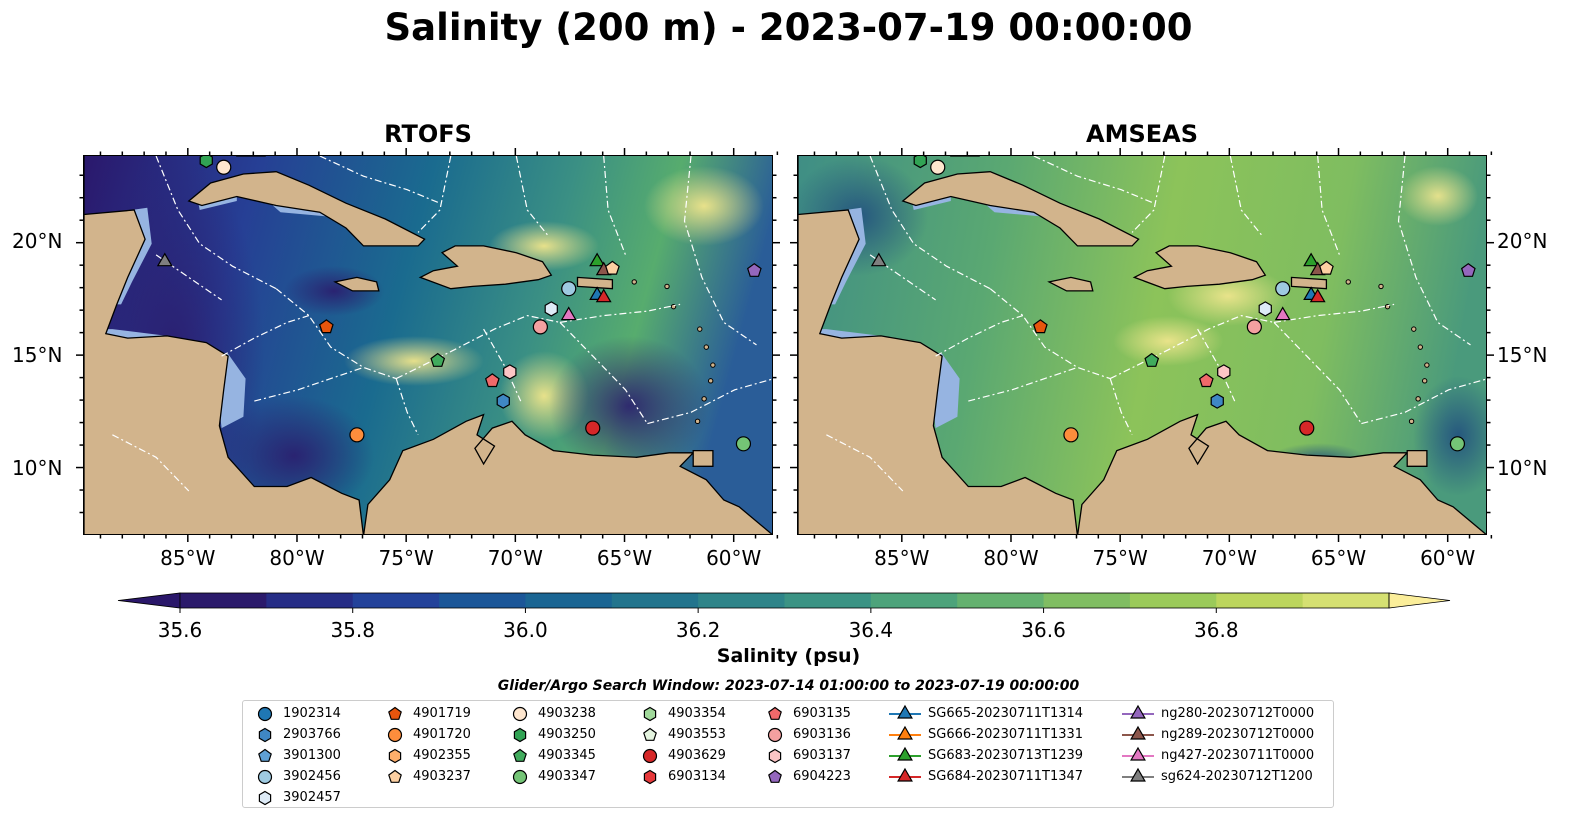 The width and height of the screenshot is (1577, 826). I want to click on land-central-america, so click(224, 371).